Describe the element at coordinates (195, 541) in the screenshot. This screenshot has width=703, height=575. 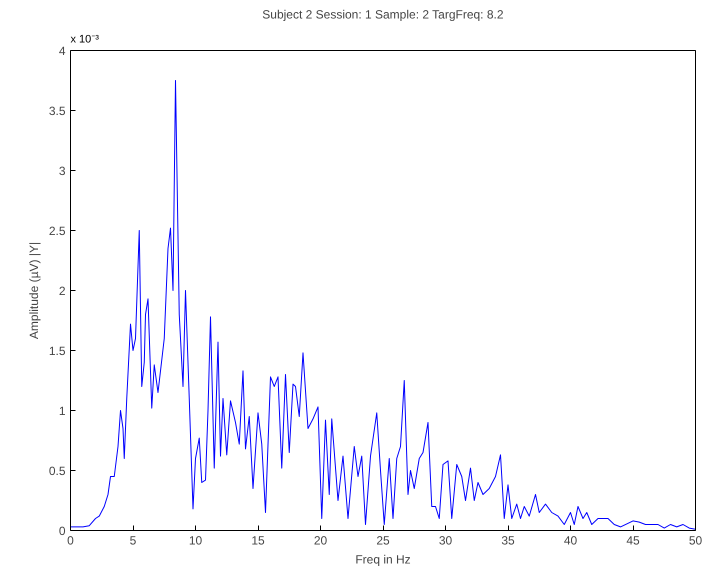
I see `x-tick-label: 10` at that location.